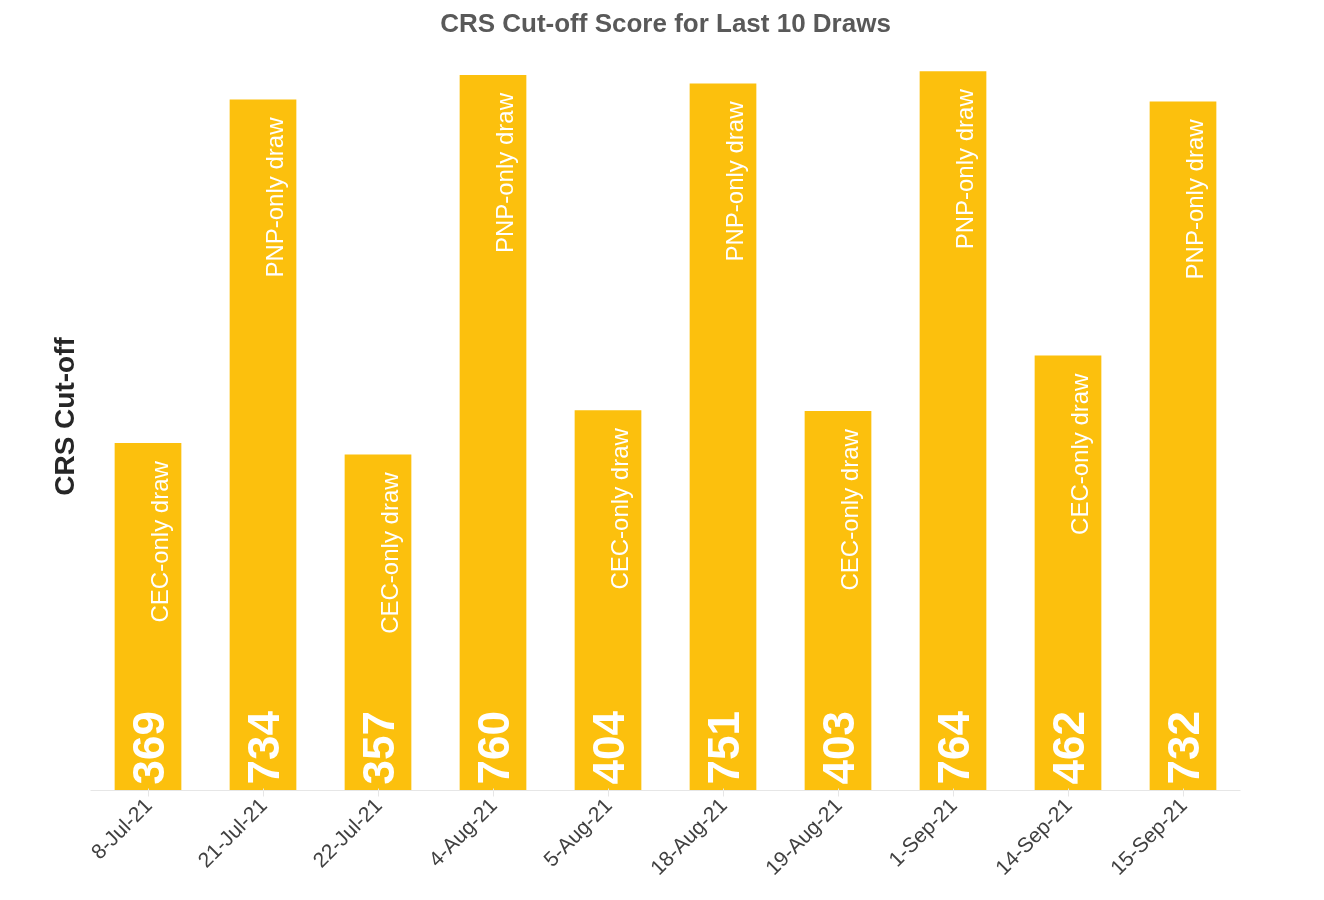 The image size is (1324, 900). What do you see at coordinates (838, 748) in the screenshot?
I see `data-label: 403` at bounding box center [838, 748].